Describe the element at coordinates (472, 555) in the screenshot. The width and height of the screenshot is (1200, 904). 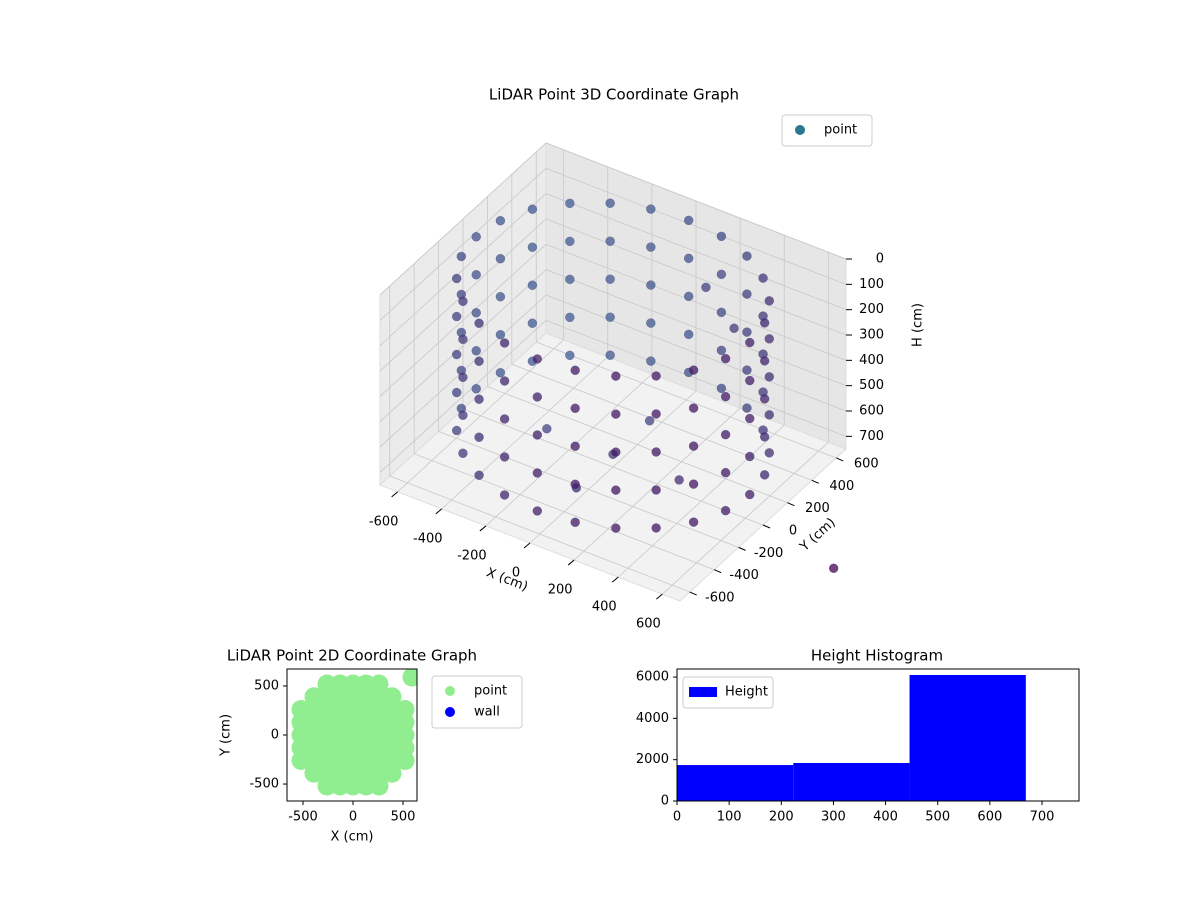
I see `x-tick-label: -200` at that location.